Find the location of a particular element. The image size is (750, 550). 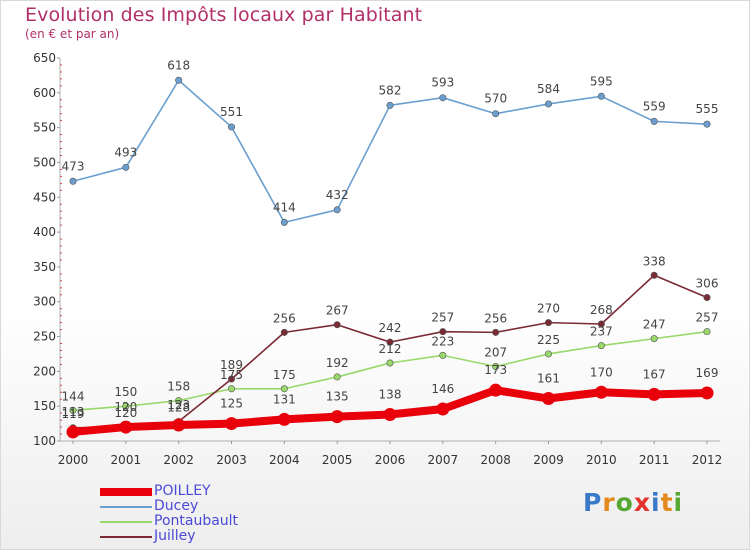

data-label-juilley: 270 is located at coordinates (548, 309).